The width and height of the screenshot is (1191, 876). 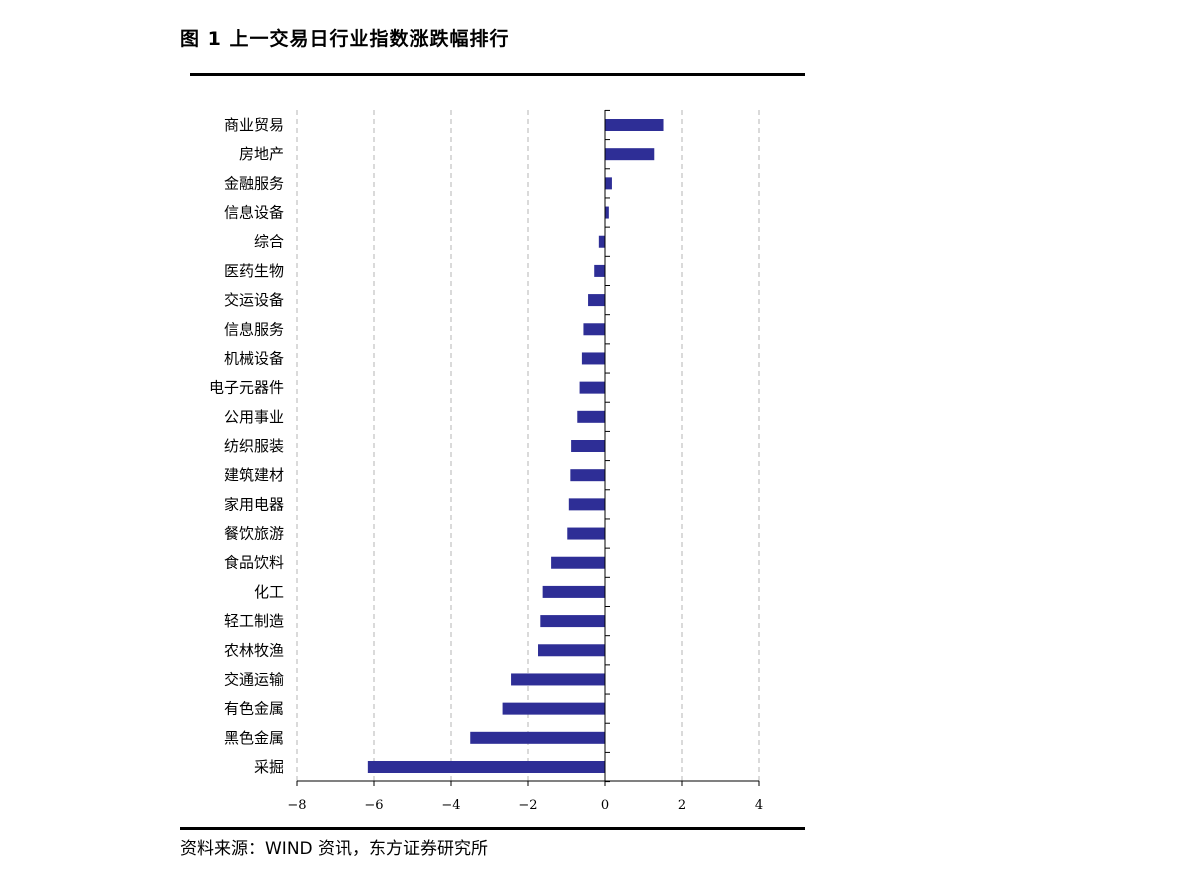 What do you see at coordinates (254, 125) in the screenshot?
I see `category-label: 商业贸易` at bounding box center [254, 125].